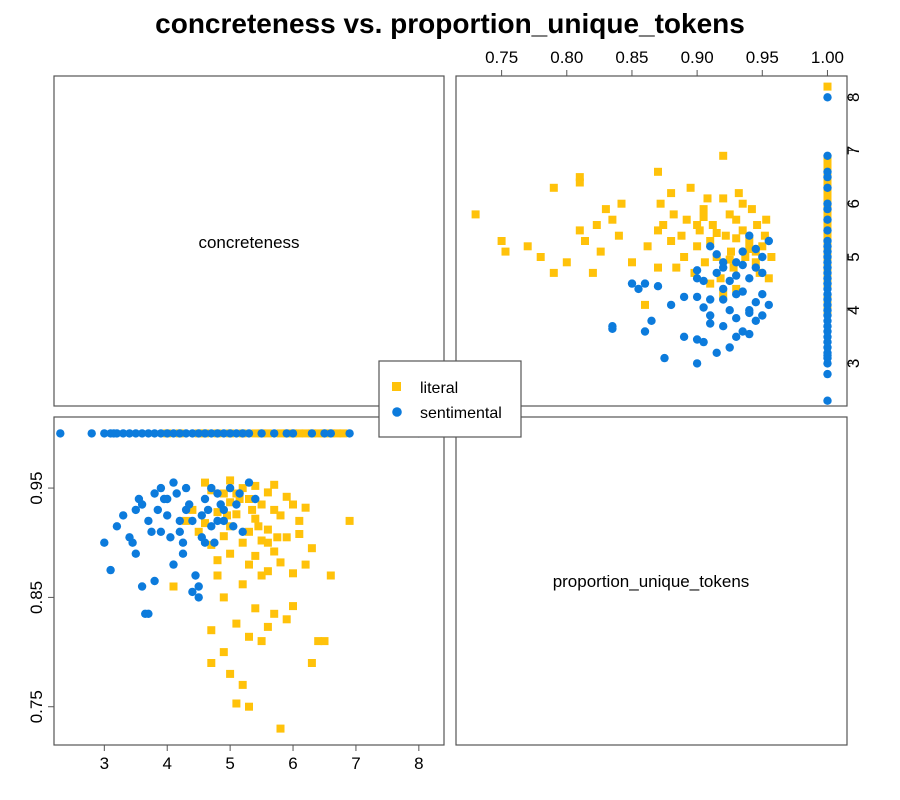 This screenshot has height=800, width=900. Describe the element at coordinates (355, 763) in the screenshot. I see `tick-label-bottom: 7` at that location.